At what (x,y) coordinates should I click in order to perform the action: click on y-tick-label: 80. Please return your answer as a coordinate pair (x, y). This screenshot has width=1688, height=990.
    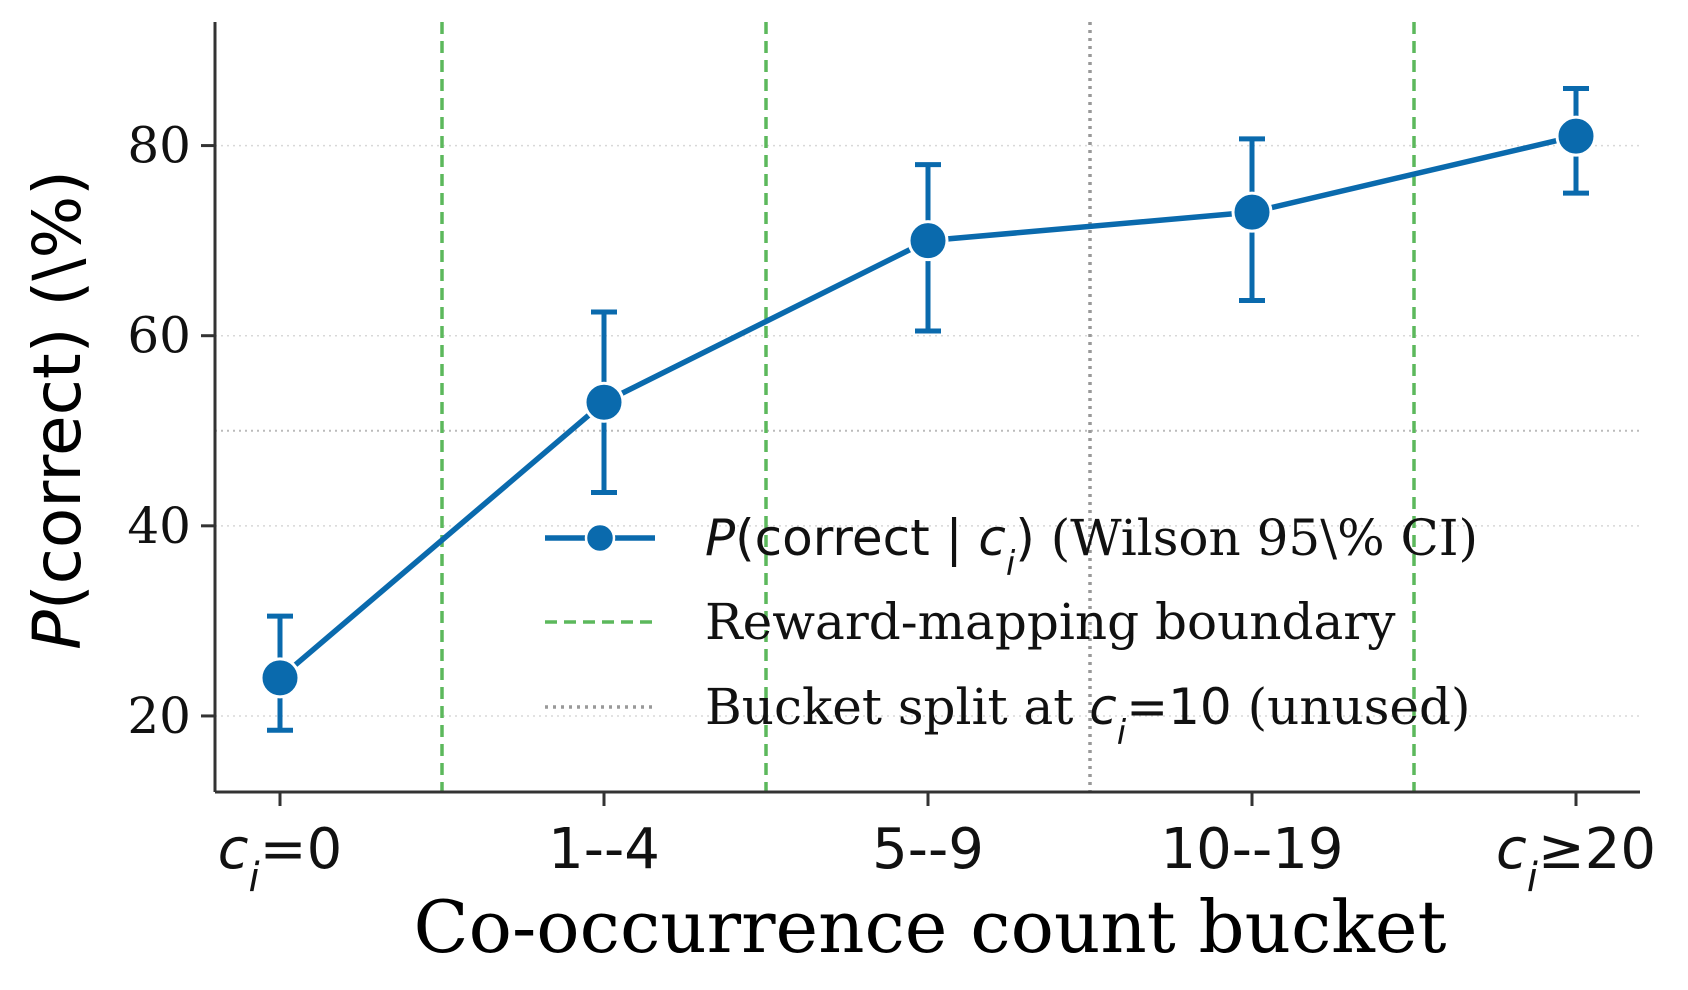
    Looking at the image, I should click on (159, 146).